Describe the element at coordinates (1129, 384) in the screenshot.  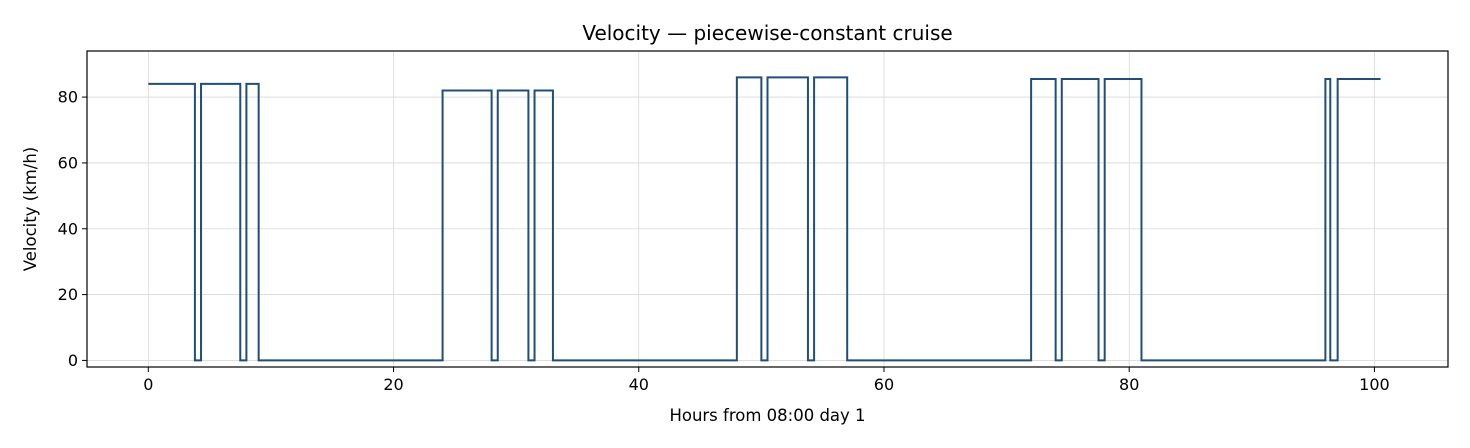
I see `x-tick-label: 80` at that location.